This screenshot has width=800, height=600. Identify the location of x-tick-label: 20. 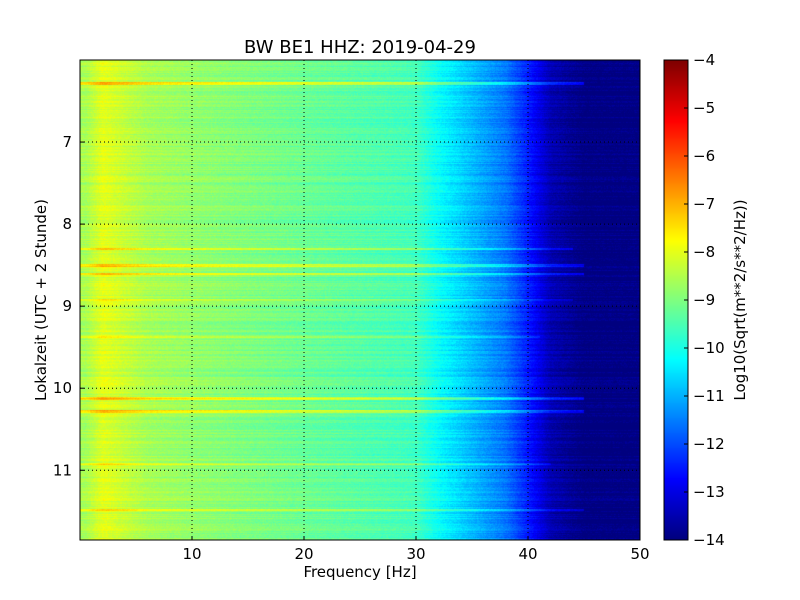
(303, 554).